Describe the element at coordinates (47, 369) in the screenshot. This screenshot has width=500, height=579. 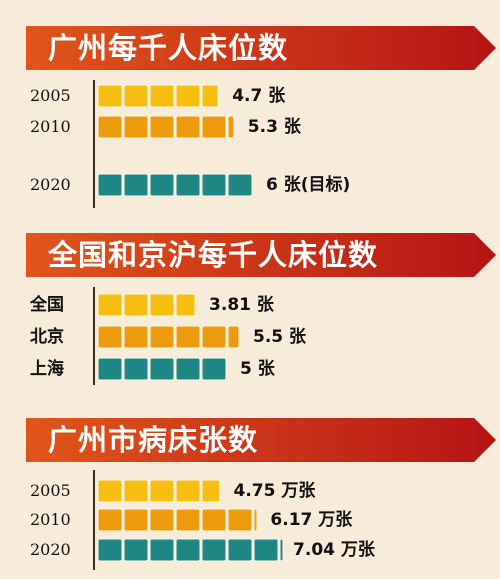
I see `category-label: 上海` at that location.